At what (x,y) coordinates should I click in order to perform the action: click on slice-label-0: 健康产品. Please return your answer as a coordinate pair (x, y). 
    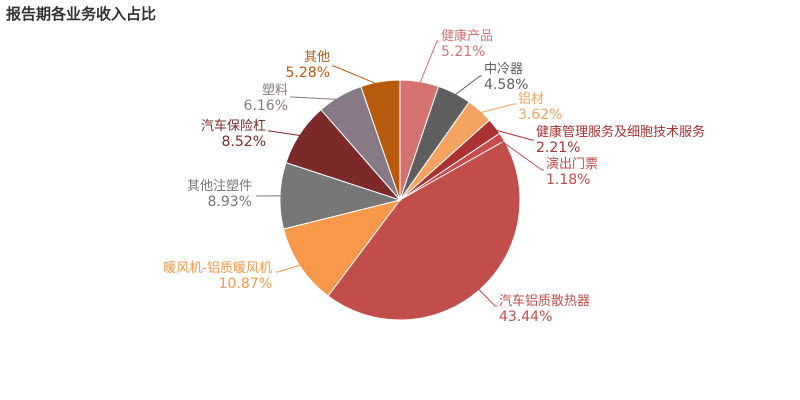
    Looking at the image, I should click on (467, 36).